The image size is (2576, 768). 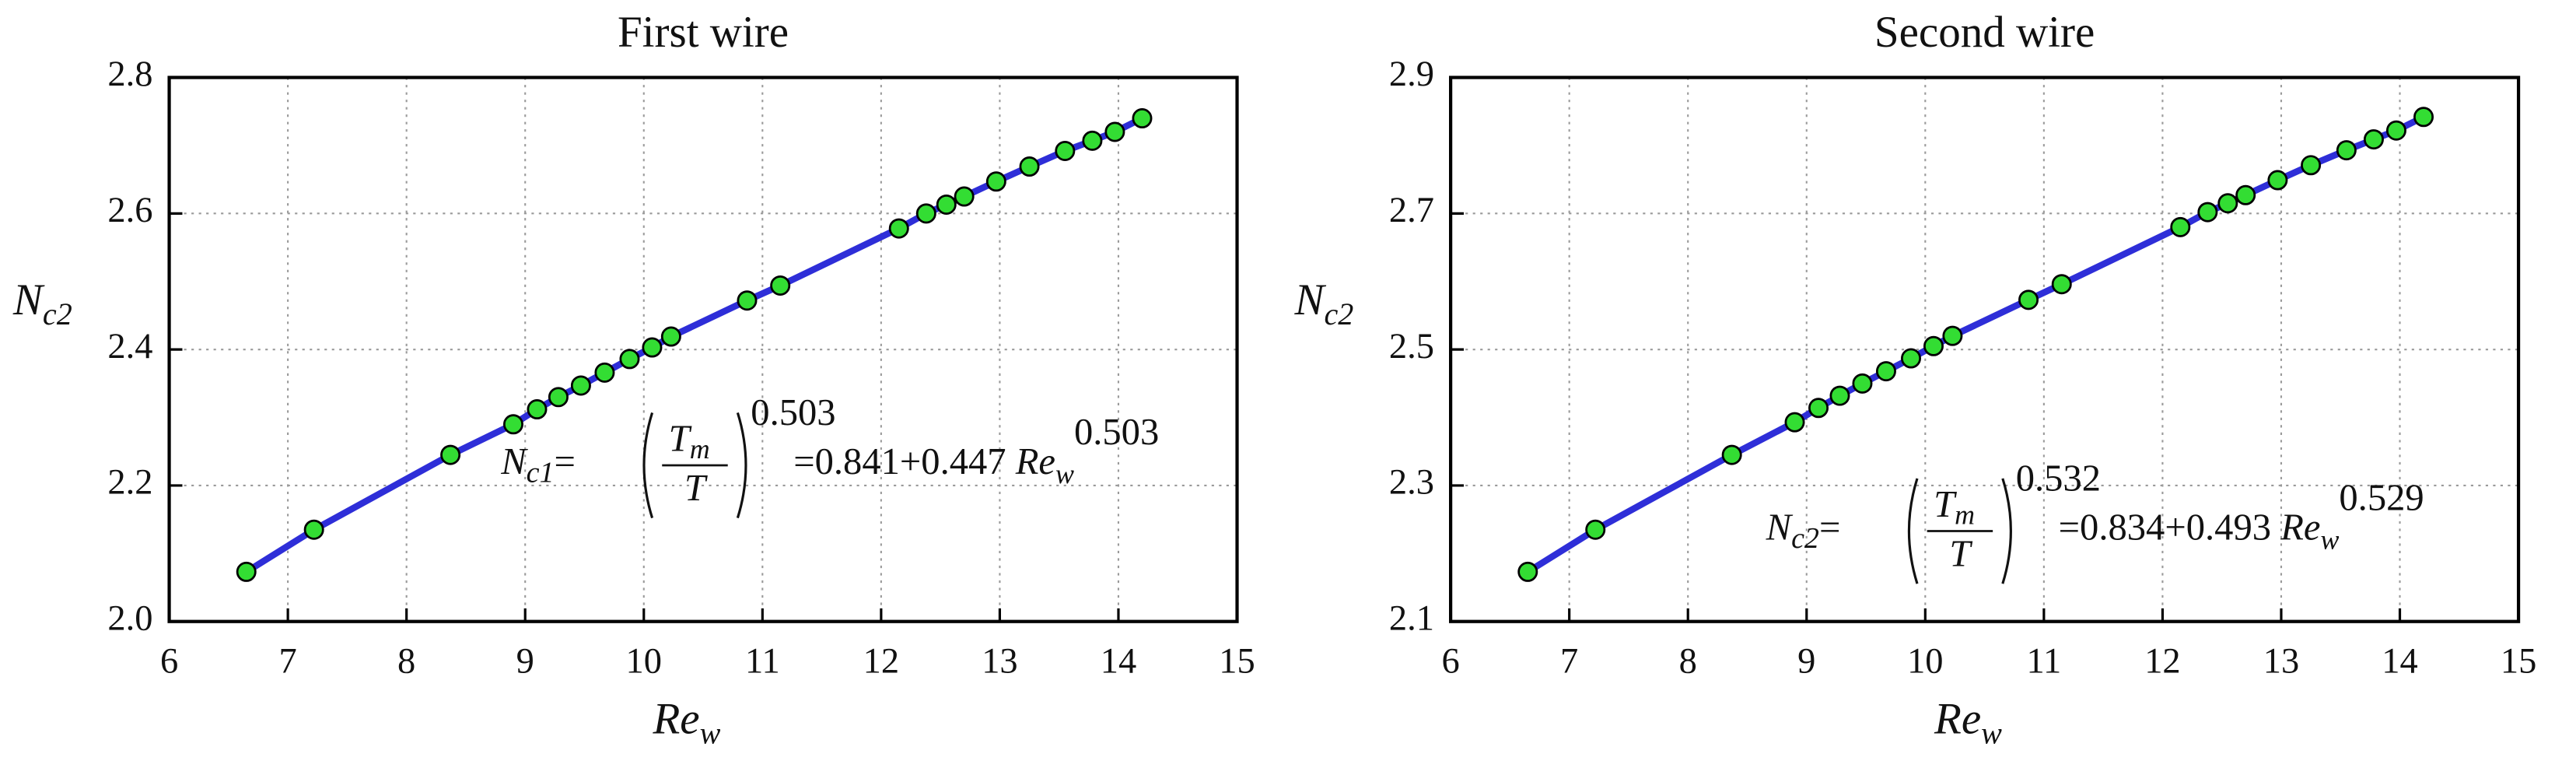 I want to click on equation-lhs: Nc1=, so click(x=538, y=464).